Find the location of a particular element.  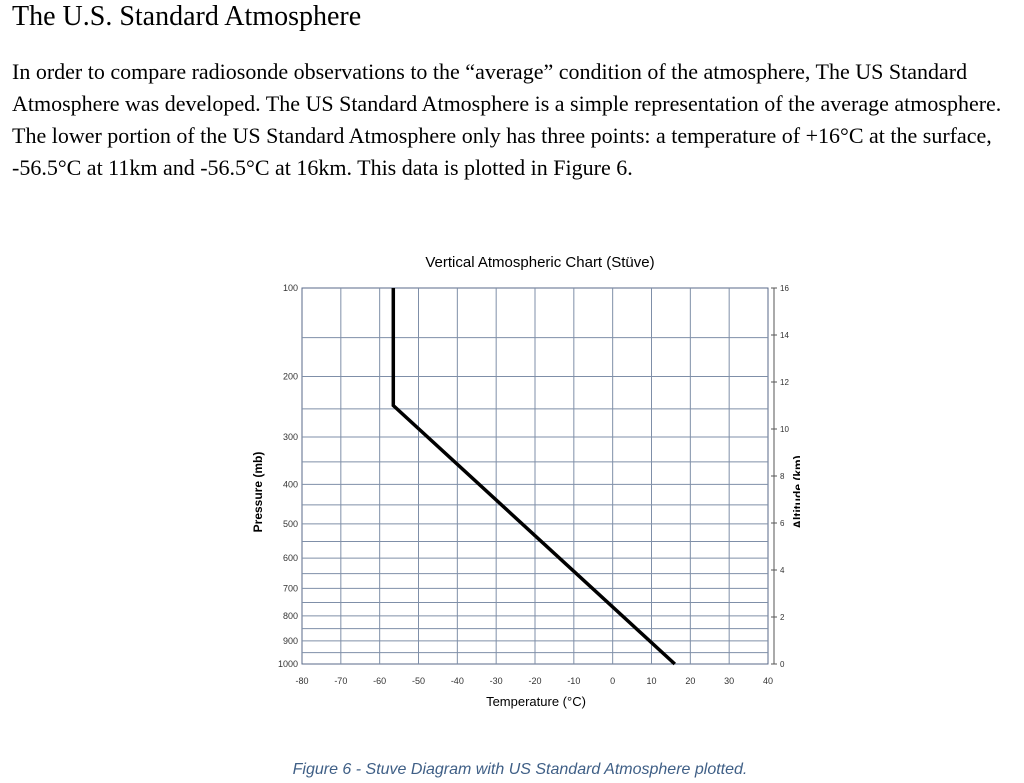

pressure-tick-label: 400 is located at coordinates (290, 484).